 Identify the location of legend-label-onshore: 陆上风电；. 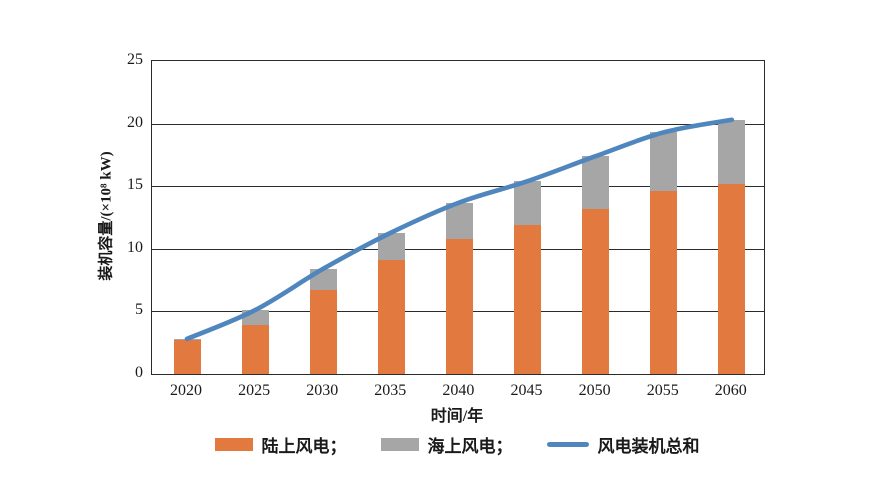
(304, 446).